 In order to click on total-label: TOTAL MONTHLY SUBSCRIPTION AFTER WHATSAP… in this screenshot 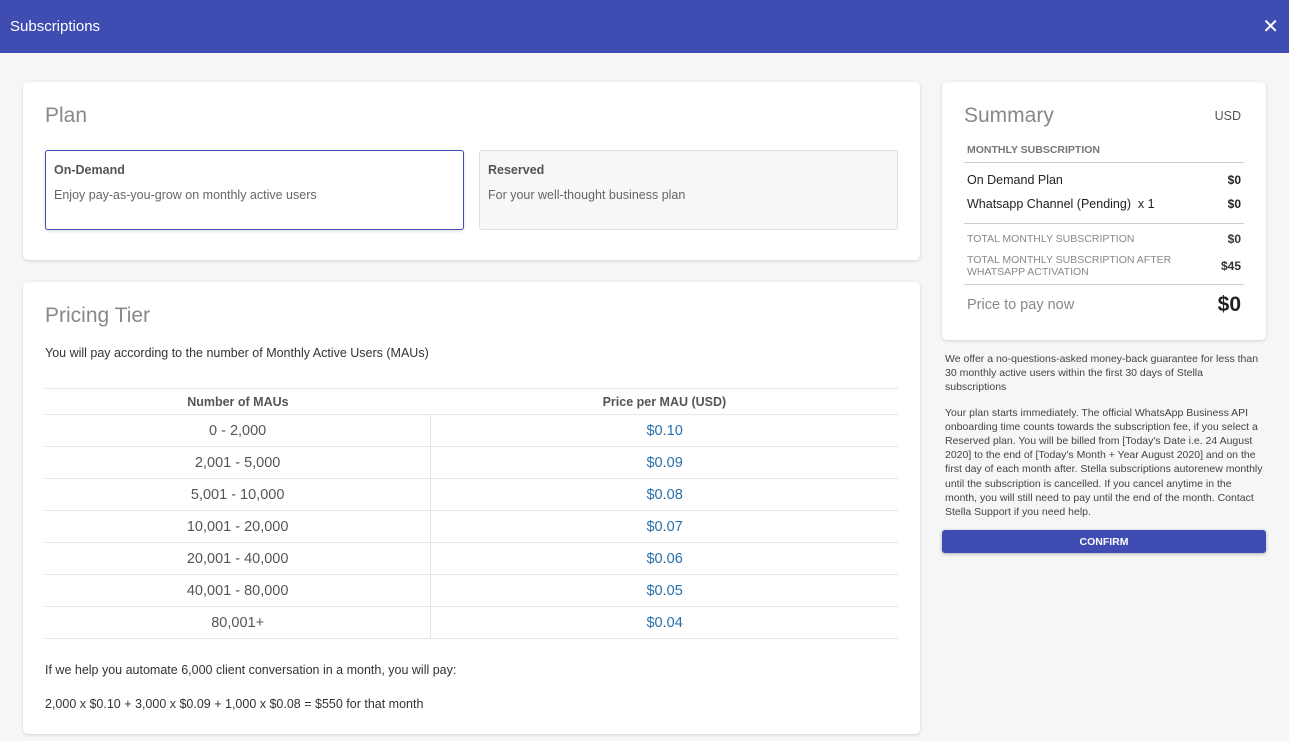, I will do `click(1069, 266)`.